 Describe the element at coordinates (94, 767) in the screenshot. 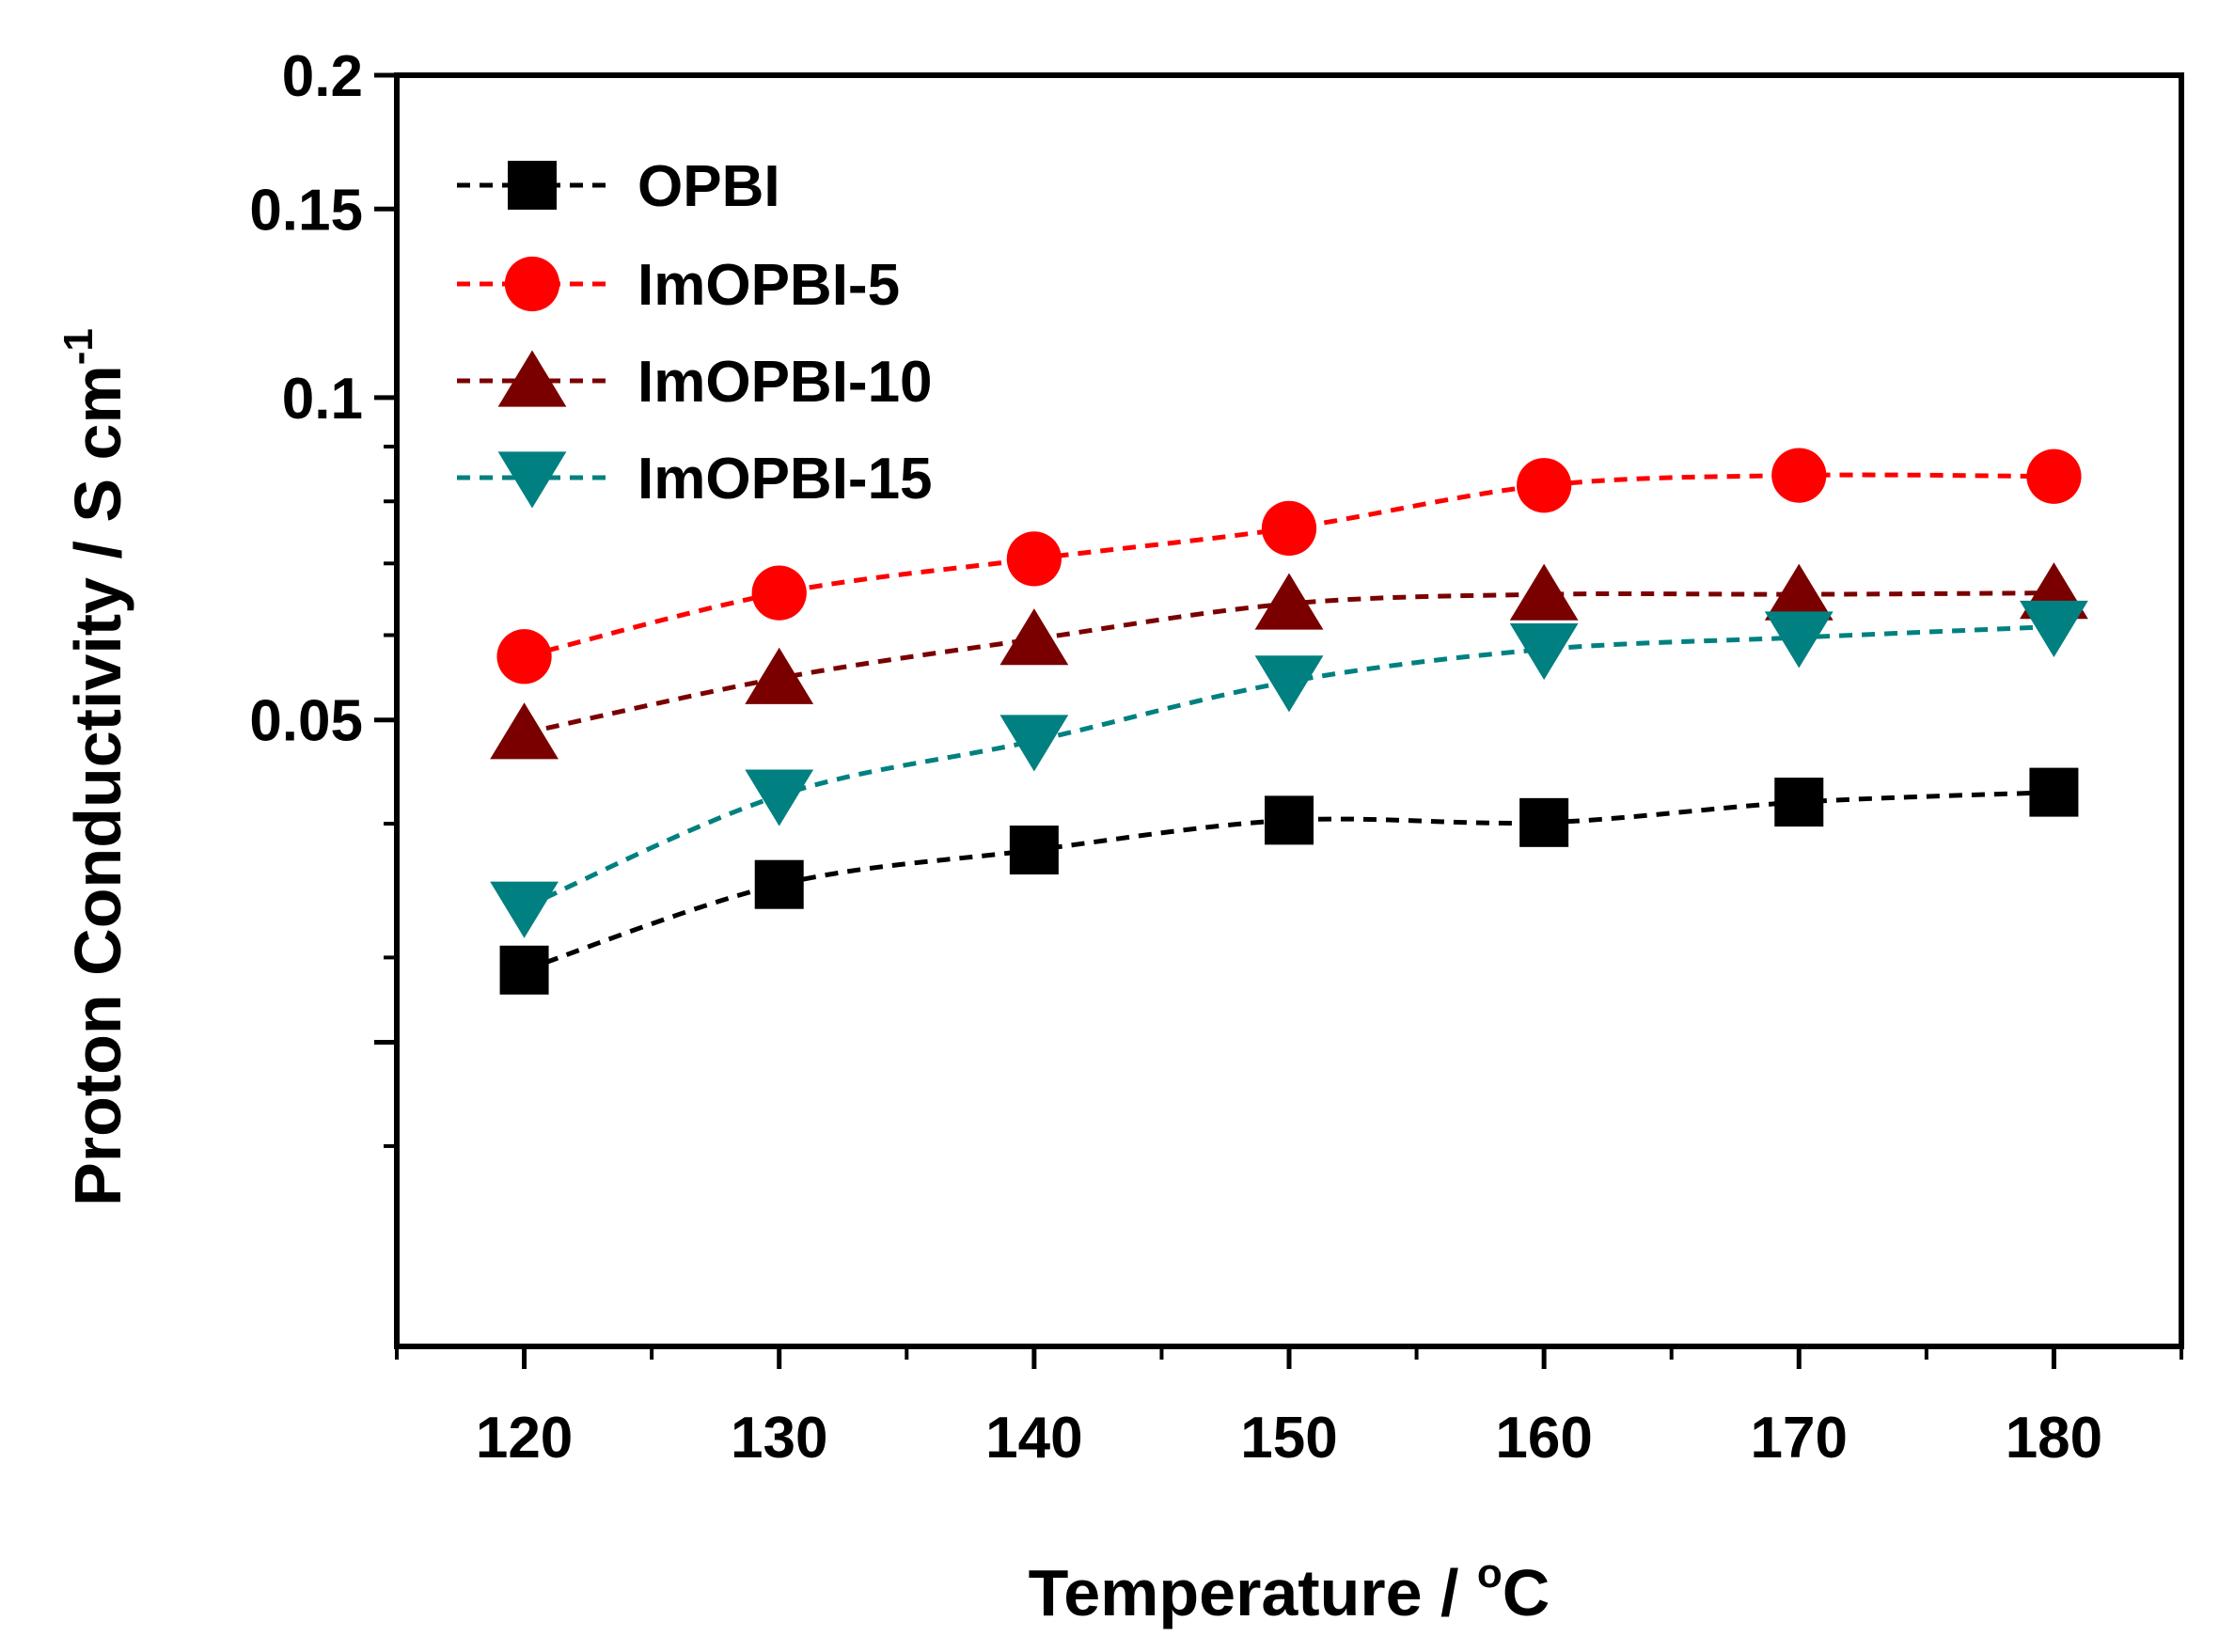

I see `y-axis-title: Proton Conductivity / S cm-1` at that location.